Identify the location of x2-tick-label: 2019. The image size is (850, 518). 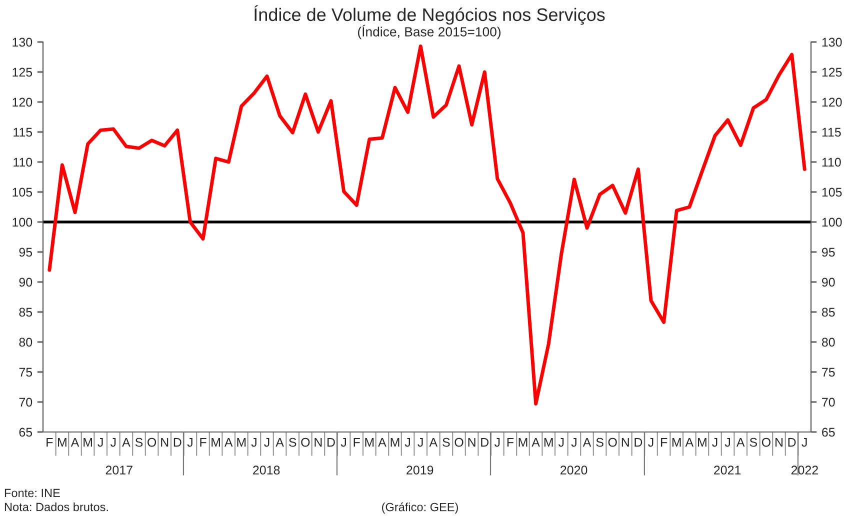
(420, 470).